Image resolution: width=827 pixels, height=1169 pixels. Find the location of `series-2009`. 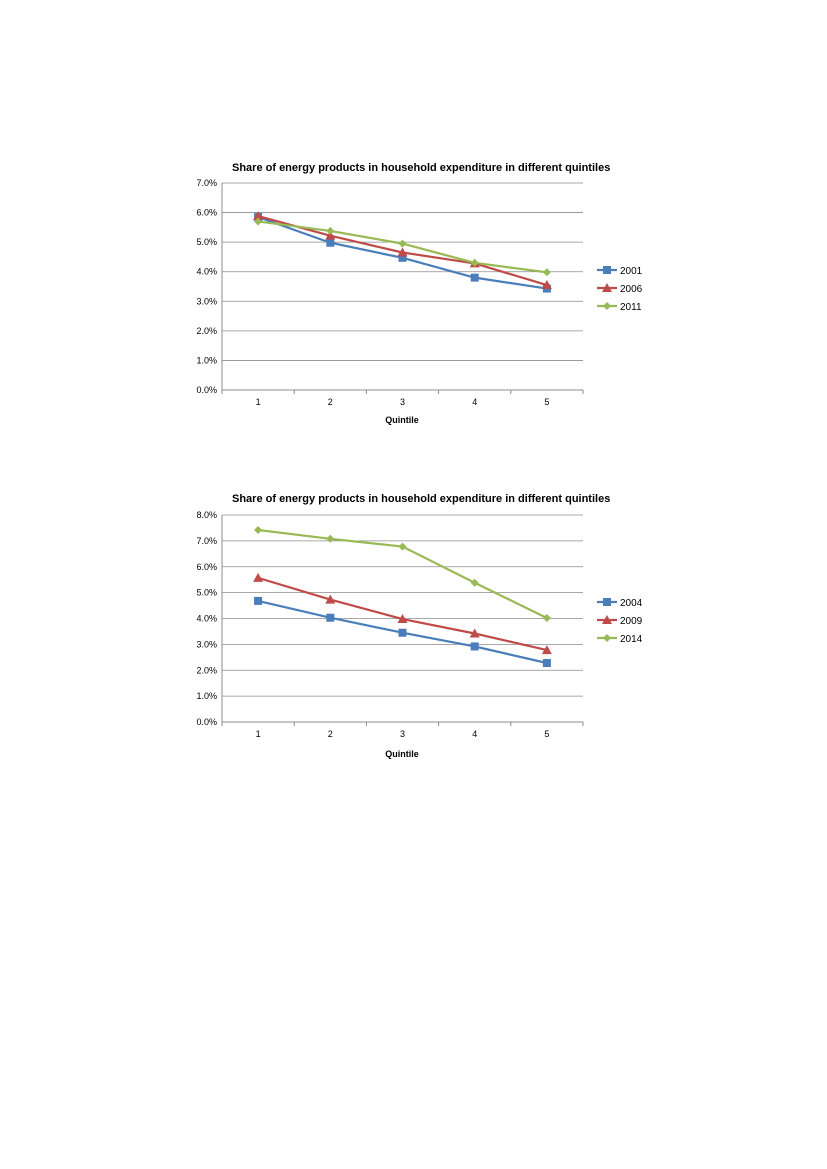

series-2009 is located at coordinates (402, 613).